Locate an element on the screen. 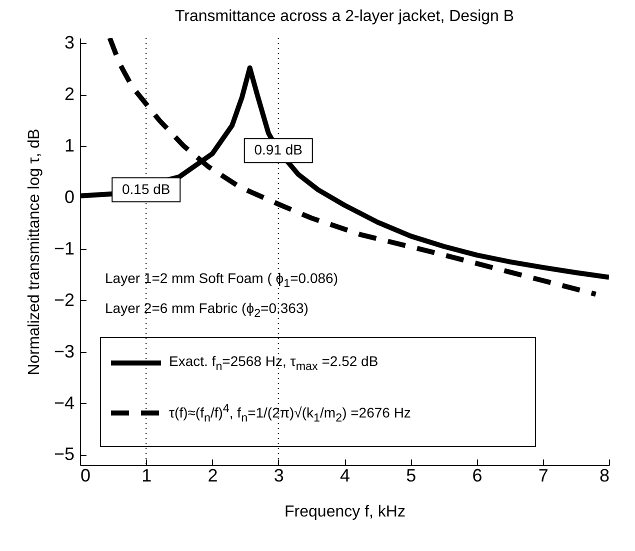  x-tick-label: 3 is located at coordinates (279, 476).